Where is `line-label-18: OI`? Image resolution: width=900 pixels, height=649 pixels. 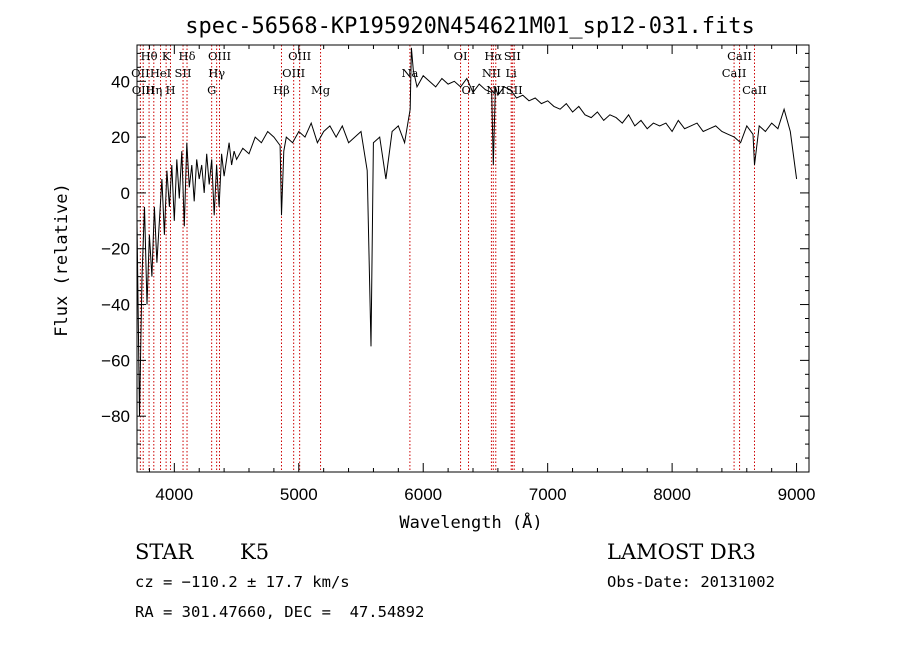
line-label-18: OI is located at coordinates (469, 90).